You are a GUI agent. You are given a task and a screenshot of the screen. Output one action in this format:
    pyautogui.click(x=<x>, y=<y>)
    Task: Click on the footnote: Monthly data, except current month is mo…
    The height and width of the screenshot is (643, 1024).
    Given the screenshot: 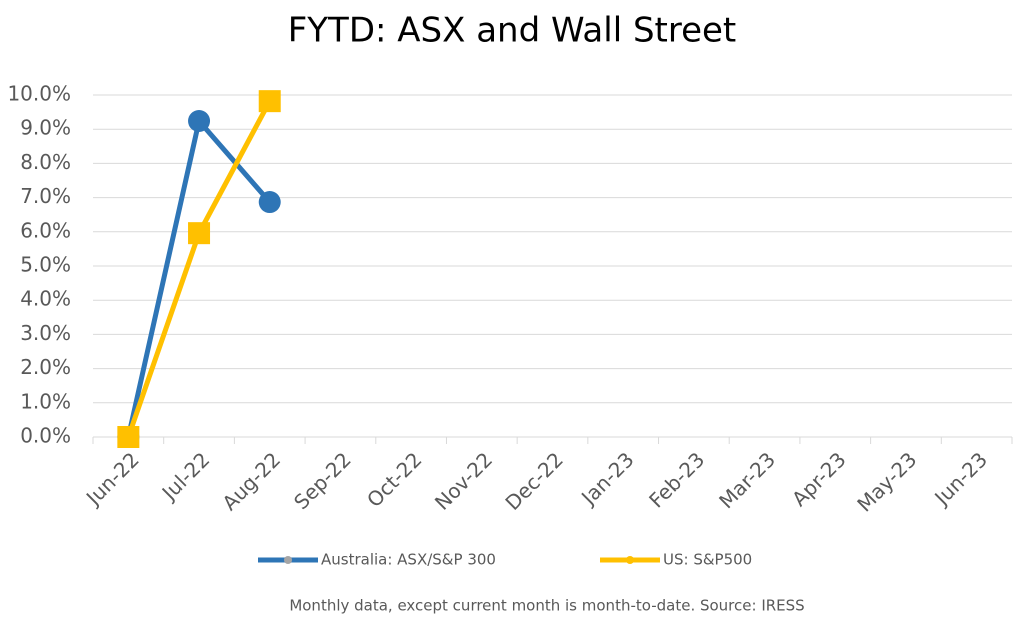 What is the action you would take?
    pyautogui.click(x=546, y=606)
    